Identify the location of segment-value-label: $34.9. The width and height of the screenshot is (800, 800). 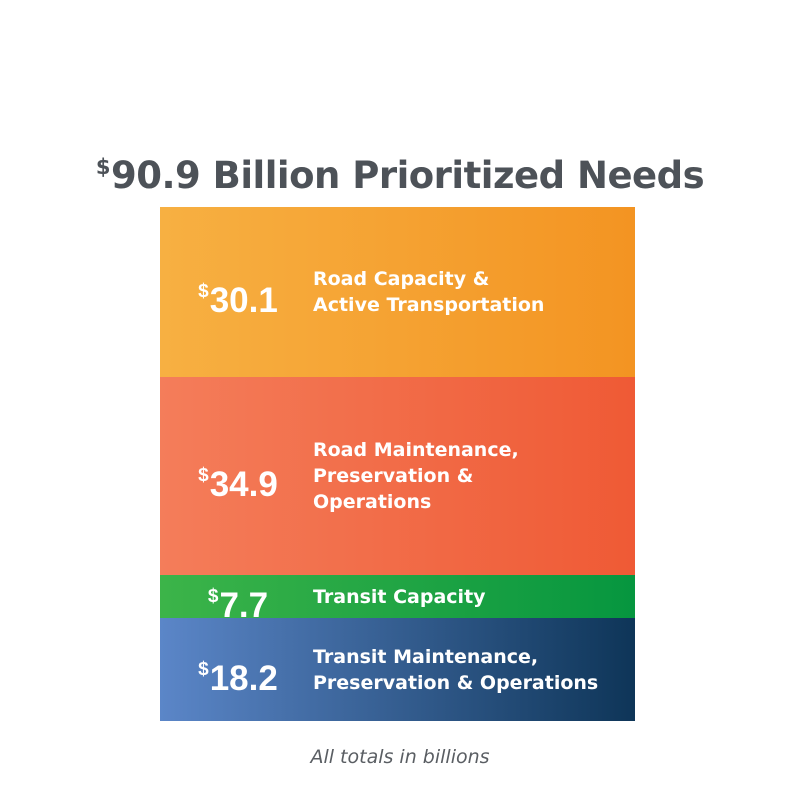
(238, 480).